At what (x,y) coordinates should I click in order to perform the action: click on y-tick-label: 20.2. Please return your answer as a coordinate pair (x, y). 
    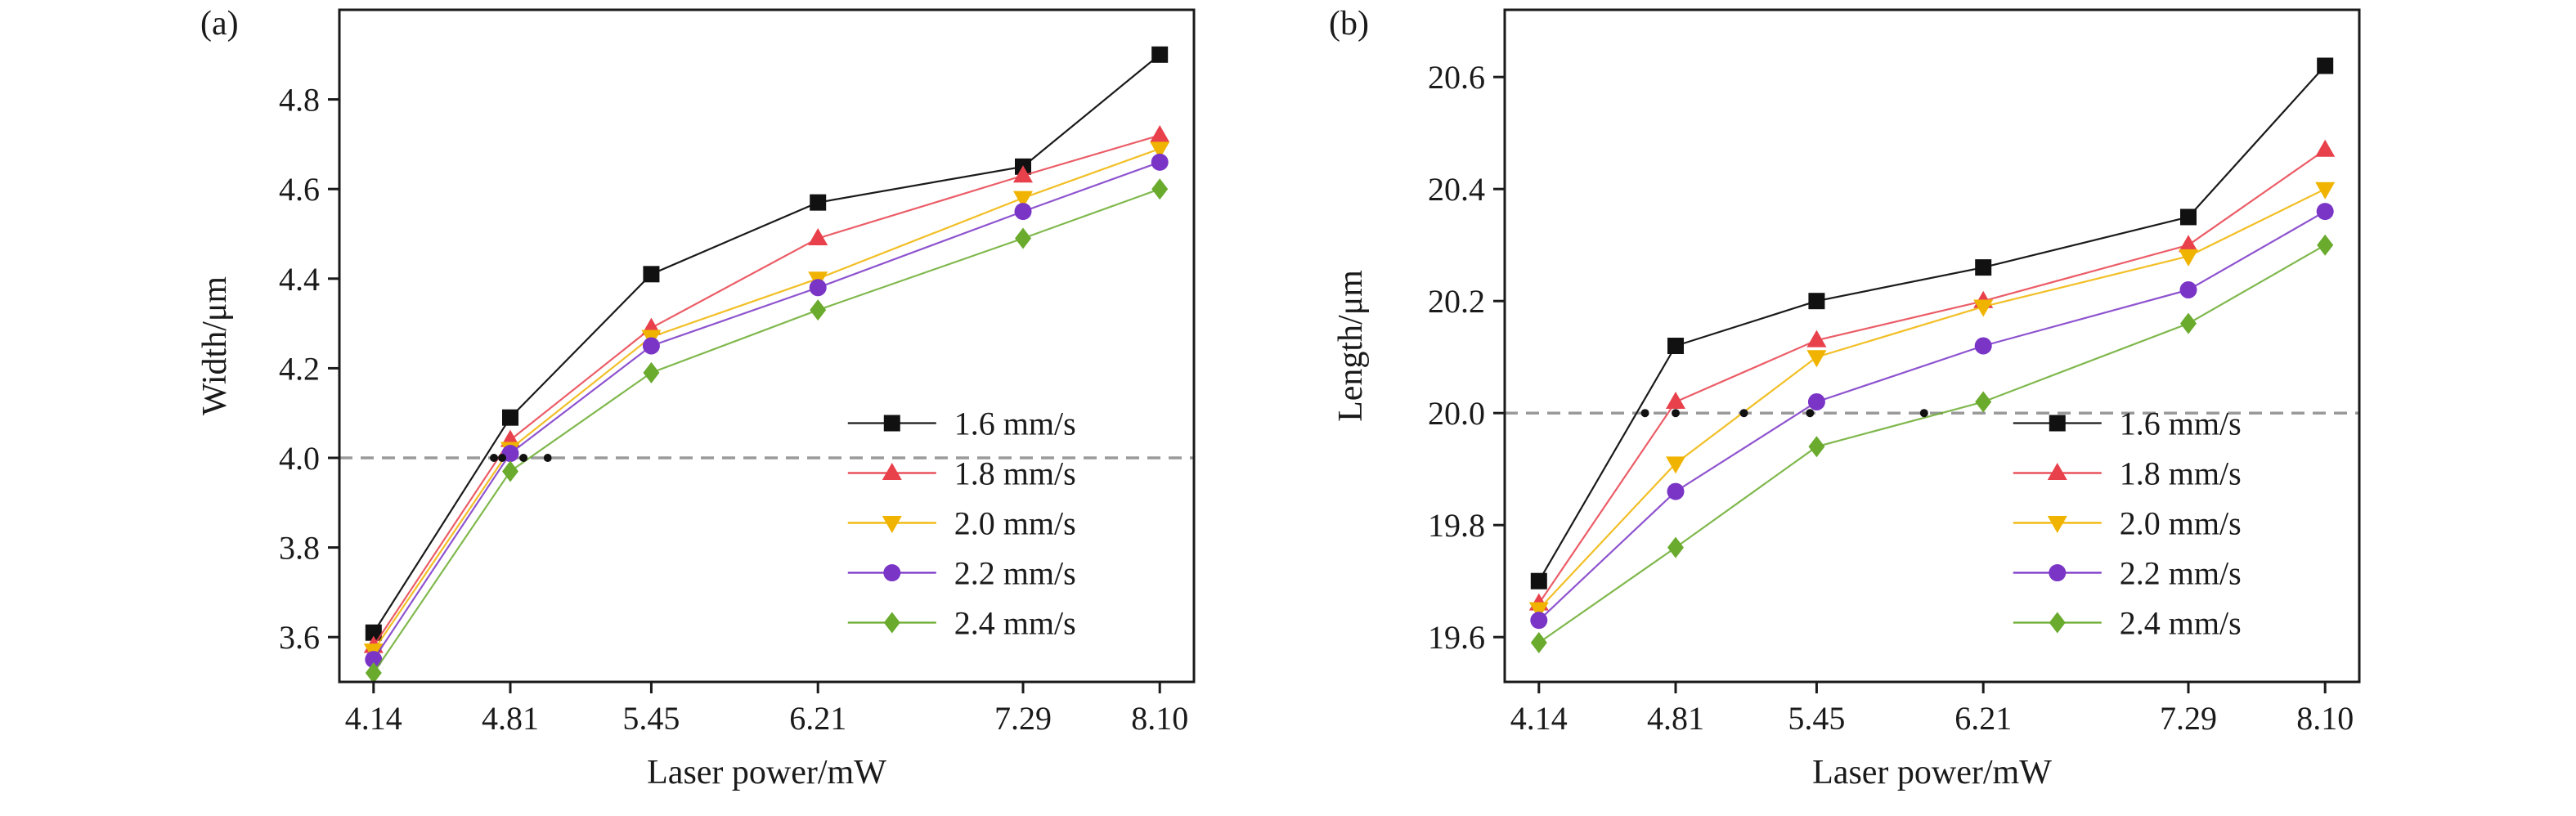
    Looking at the image, I should click on (1457, 301).